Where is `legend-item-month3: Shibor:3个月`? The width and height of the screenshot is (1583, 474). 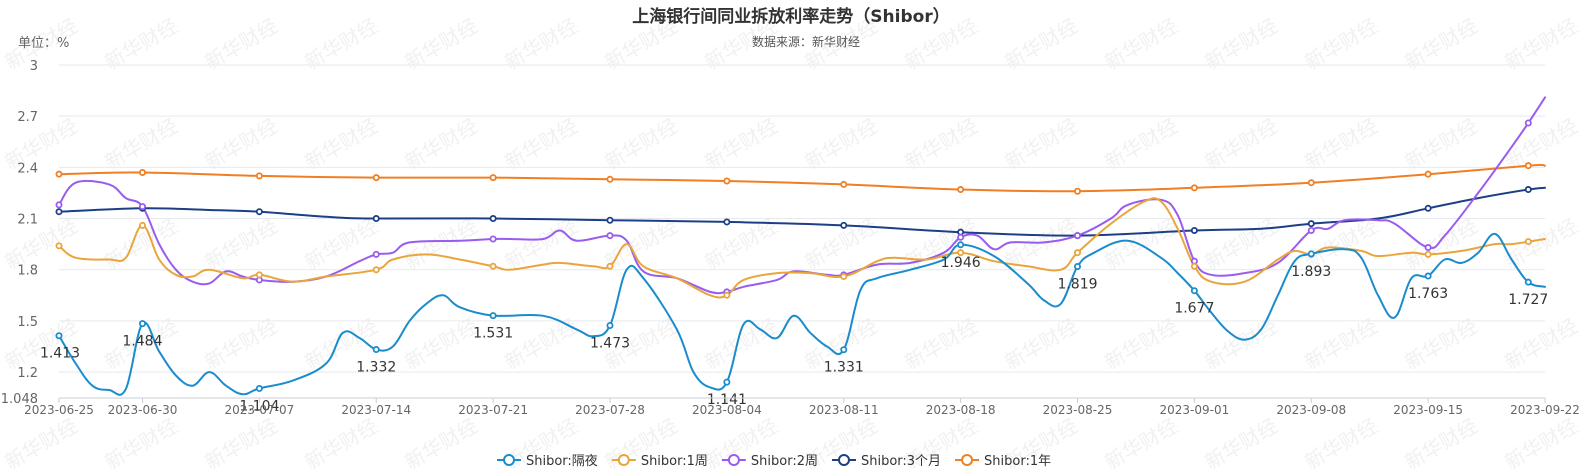
legend-item-month3: Shibor:3个月 is located at coordinates (886, 461).